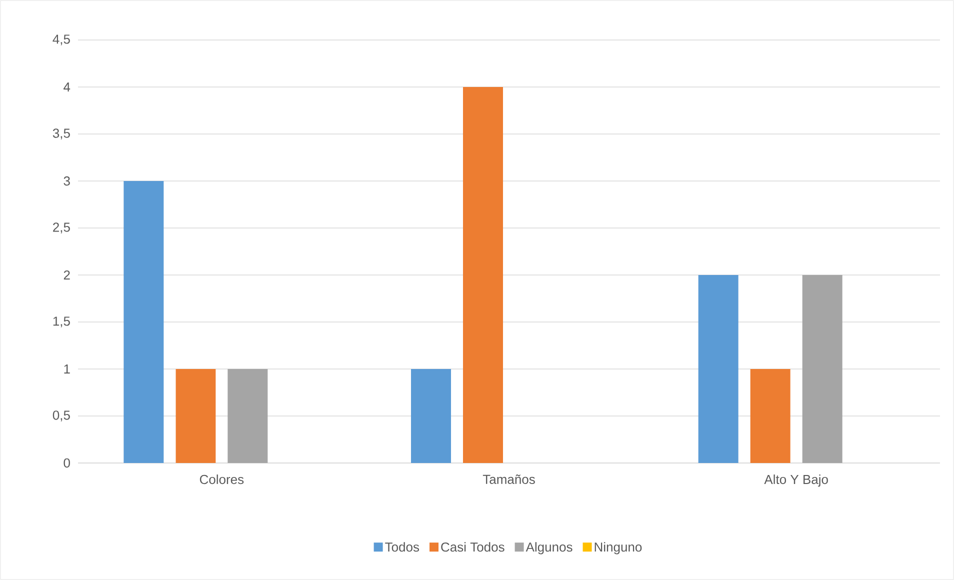  What do you see at coordinates (61, 40) in the screenshot?
I see `y-tick-label: 4,5` at bounding box center [61, 40].